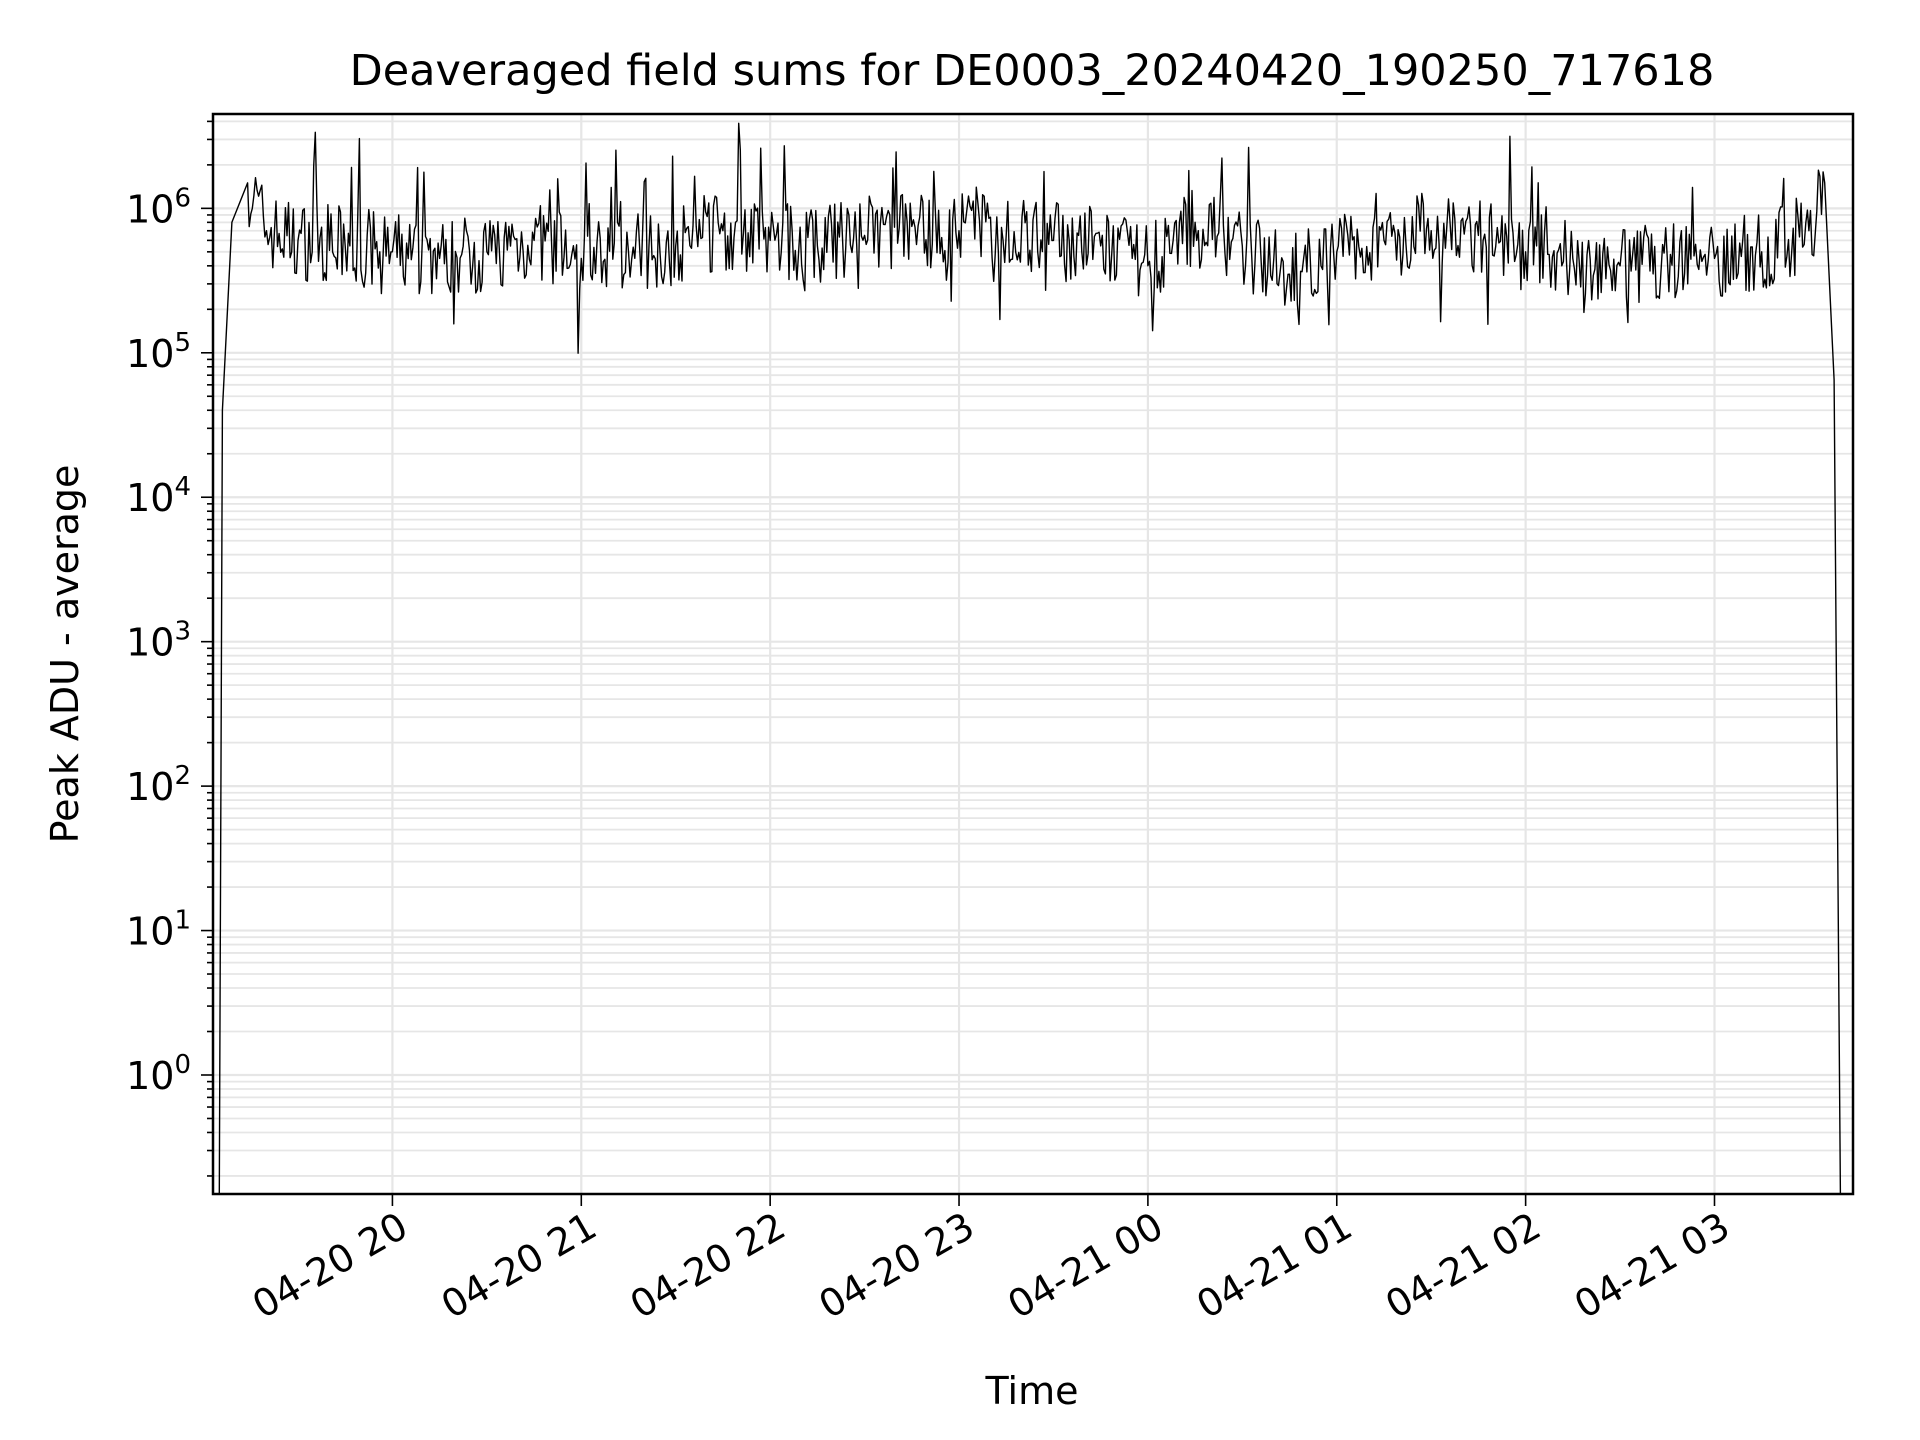  What do you see at coordinates (1032, 1391) in the screenshot?
I see `x-axis-label: Time` at bounding box center [1032, 1391].